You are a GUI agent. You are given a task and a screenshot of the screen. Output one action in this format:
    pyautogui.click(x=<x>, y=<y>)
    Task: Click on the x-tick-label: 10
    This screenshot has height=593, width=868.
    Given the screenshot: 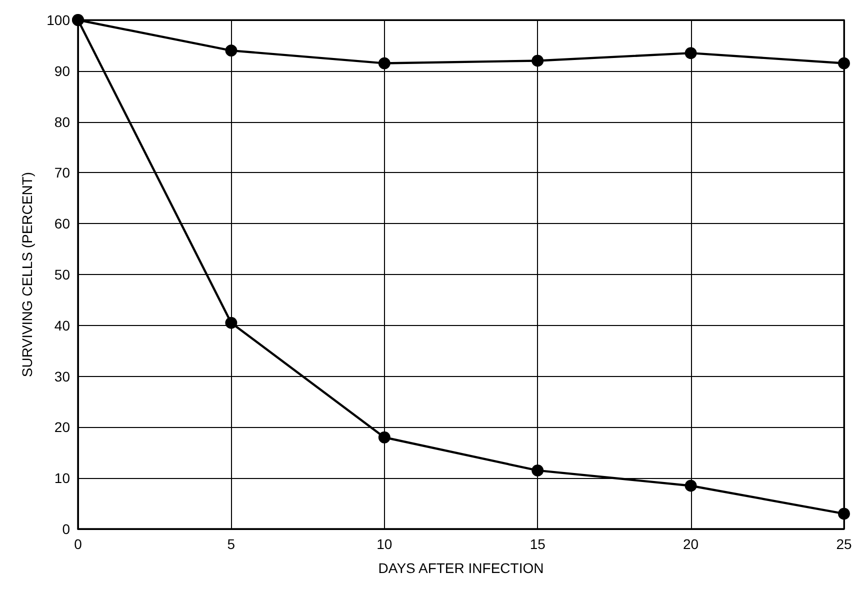 What is the action you would take?
    pyautogui.click(x=384, y=544)
    